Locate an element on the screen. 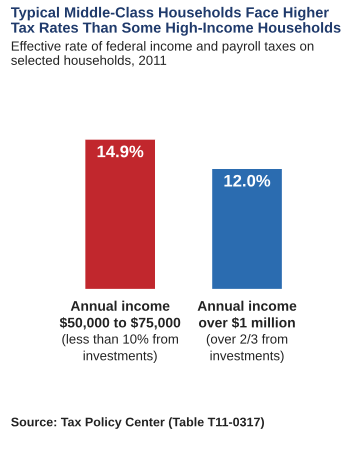 The image size is (360, 456). chart-title: Typical Middle-Class Households Face Higher Tax Rates Than Some High-Income Households is located at coordinates (175, 21).